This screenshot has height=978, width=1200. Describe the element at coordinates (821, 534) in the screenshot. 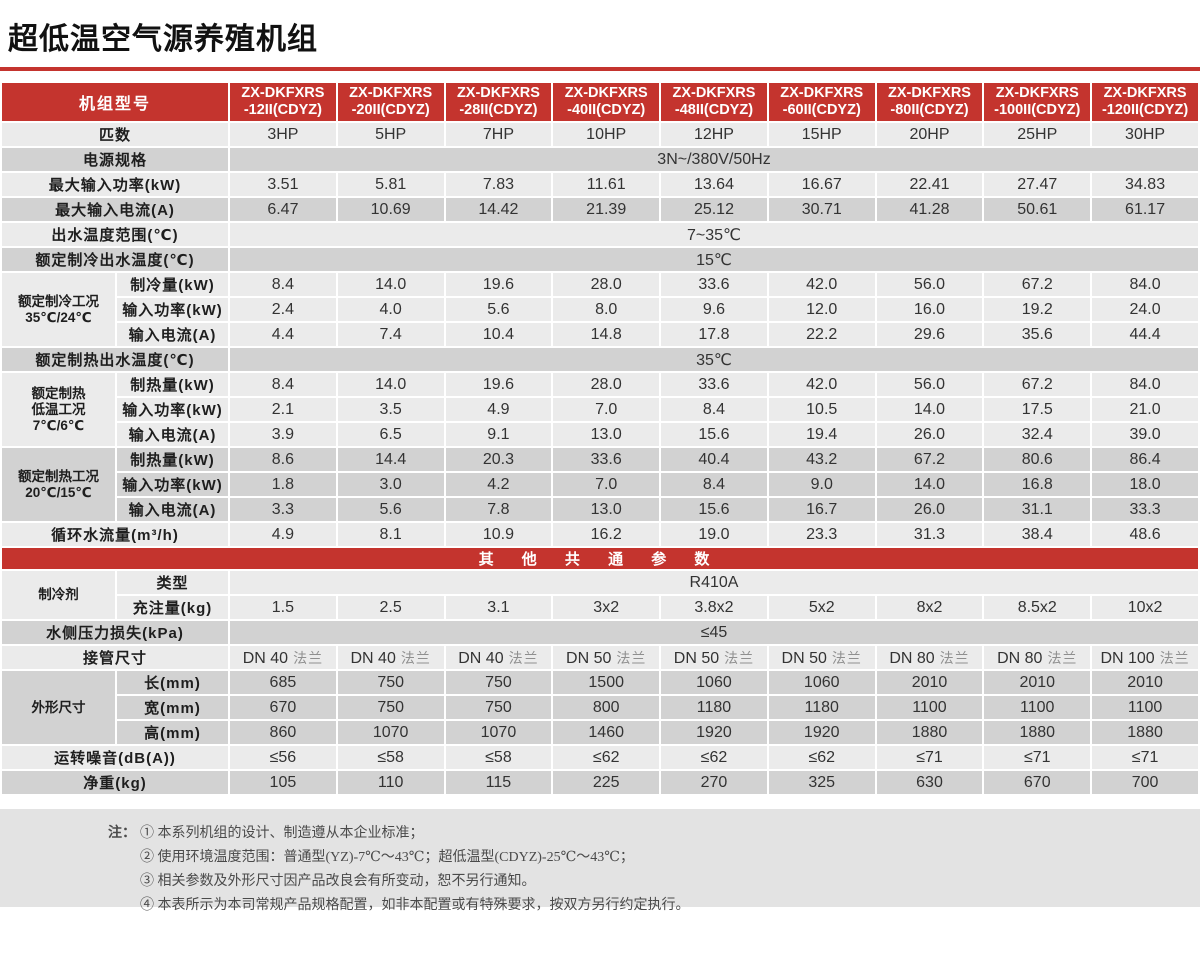

I see `value-cell: 23.3` at that location.